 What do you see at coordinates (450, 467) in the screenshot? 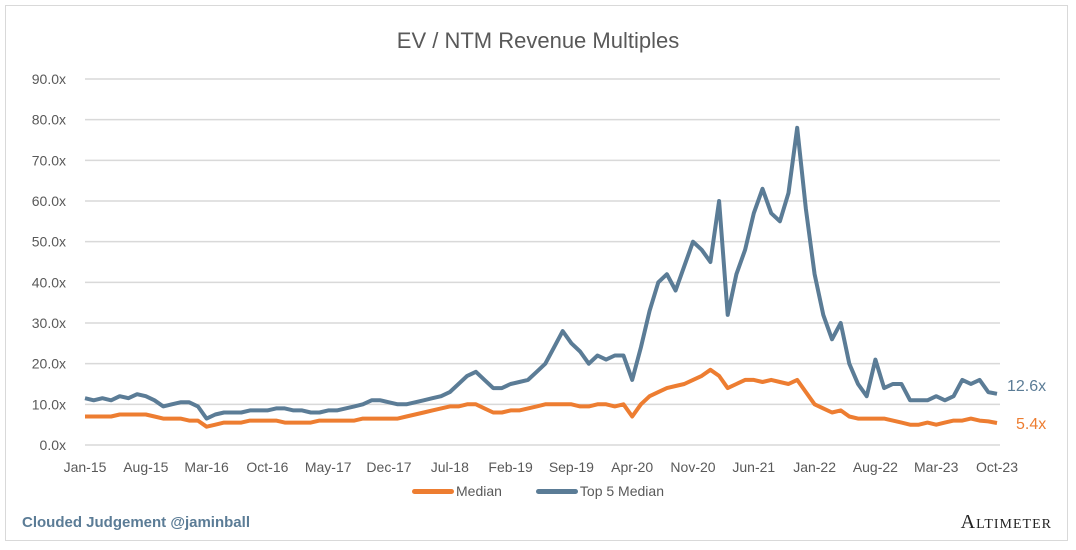
I see `x-tick-label: Jul-18` at bounding box center [450, 467].